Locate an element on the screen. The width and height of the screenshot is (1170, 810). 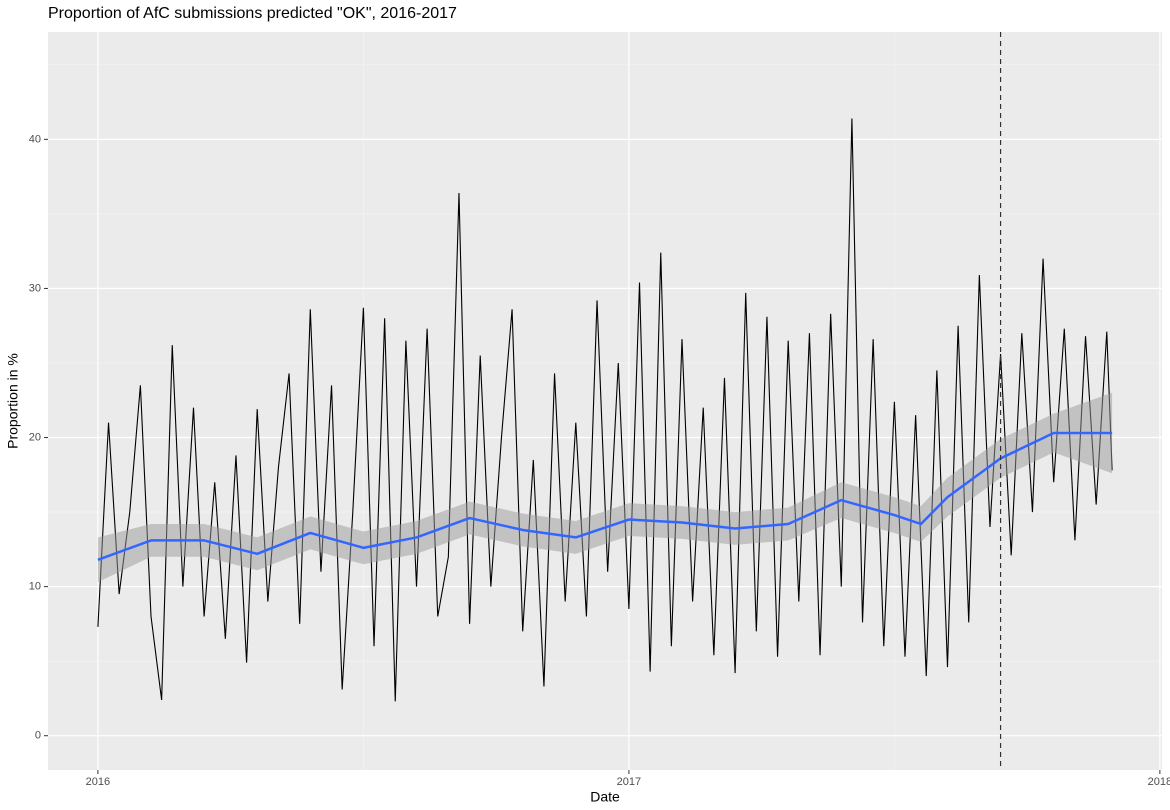
y-tick-label: 20 is located at coordinates (35, 437).